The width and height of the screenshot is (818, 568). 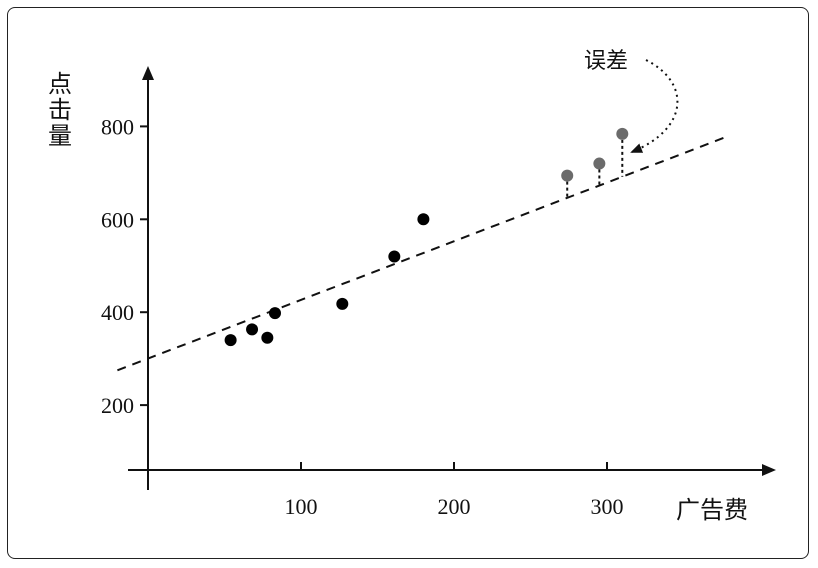 What do you see at coordinates (769, 470) in the screenshot?
I see `x-axis-arrow-icon` at bounding box center [769, 470].